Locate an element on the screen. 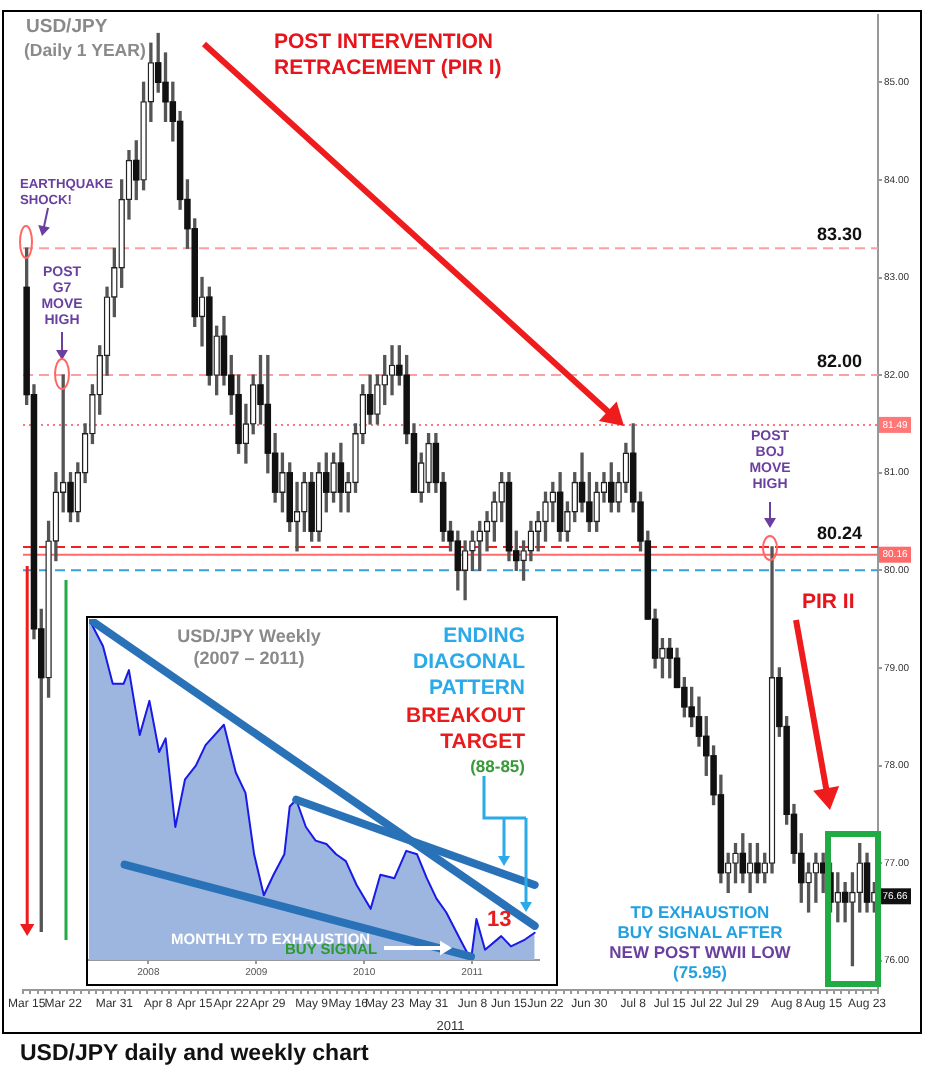 The image size is (930, 1078). annotation: 13 is located at coordinates (499, 920).